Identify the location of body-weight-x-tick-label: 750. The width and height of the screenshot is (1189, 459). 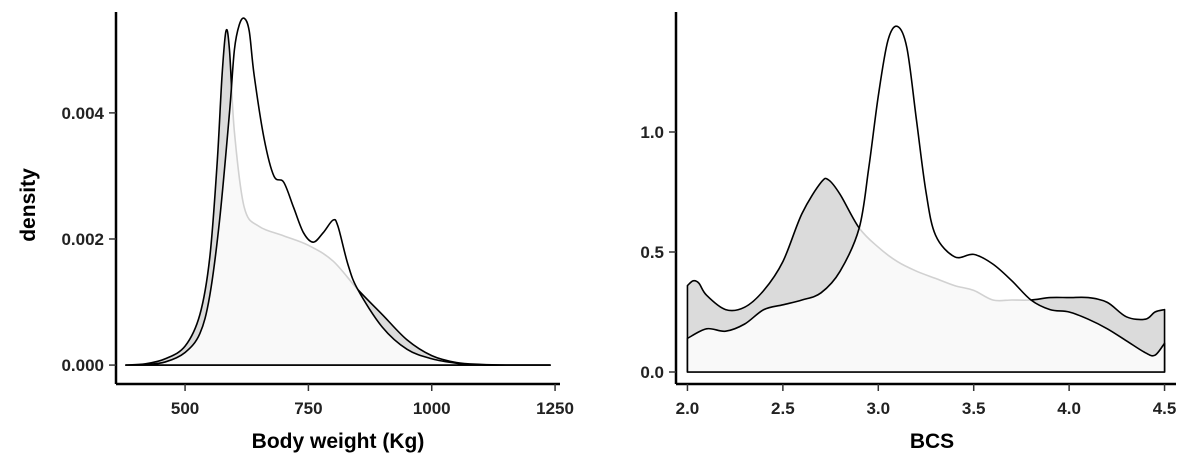
(308, 408).